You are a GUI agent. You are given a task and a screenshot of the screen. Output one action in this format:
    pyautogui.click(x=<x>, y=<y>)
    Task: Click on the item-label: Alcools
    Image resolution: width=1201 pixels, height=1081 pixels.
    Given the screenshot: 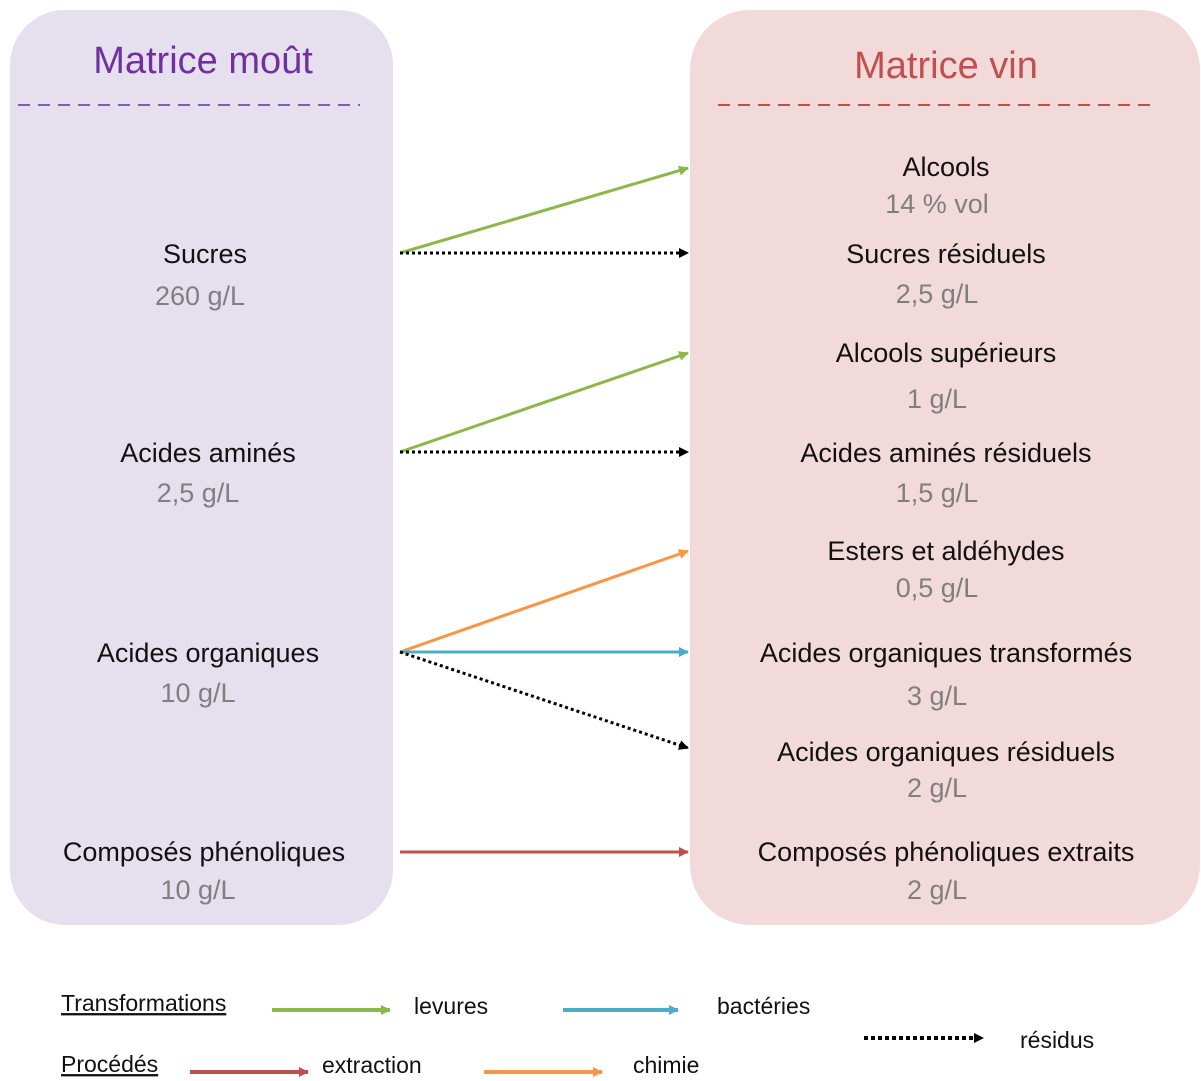 What is the action you would take?
    pyautogui.click(x=945, y=167)
    